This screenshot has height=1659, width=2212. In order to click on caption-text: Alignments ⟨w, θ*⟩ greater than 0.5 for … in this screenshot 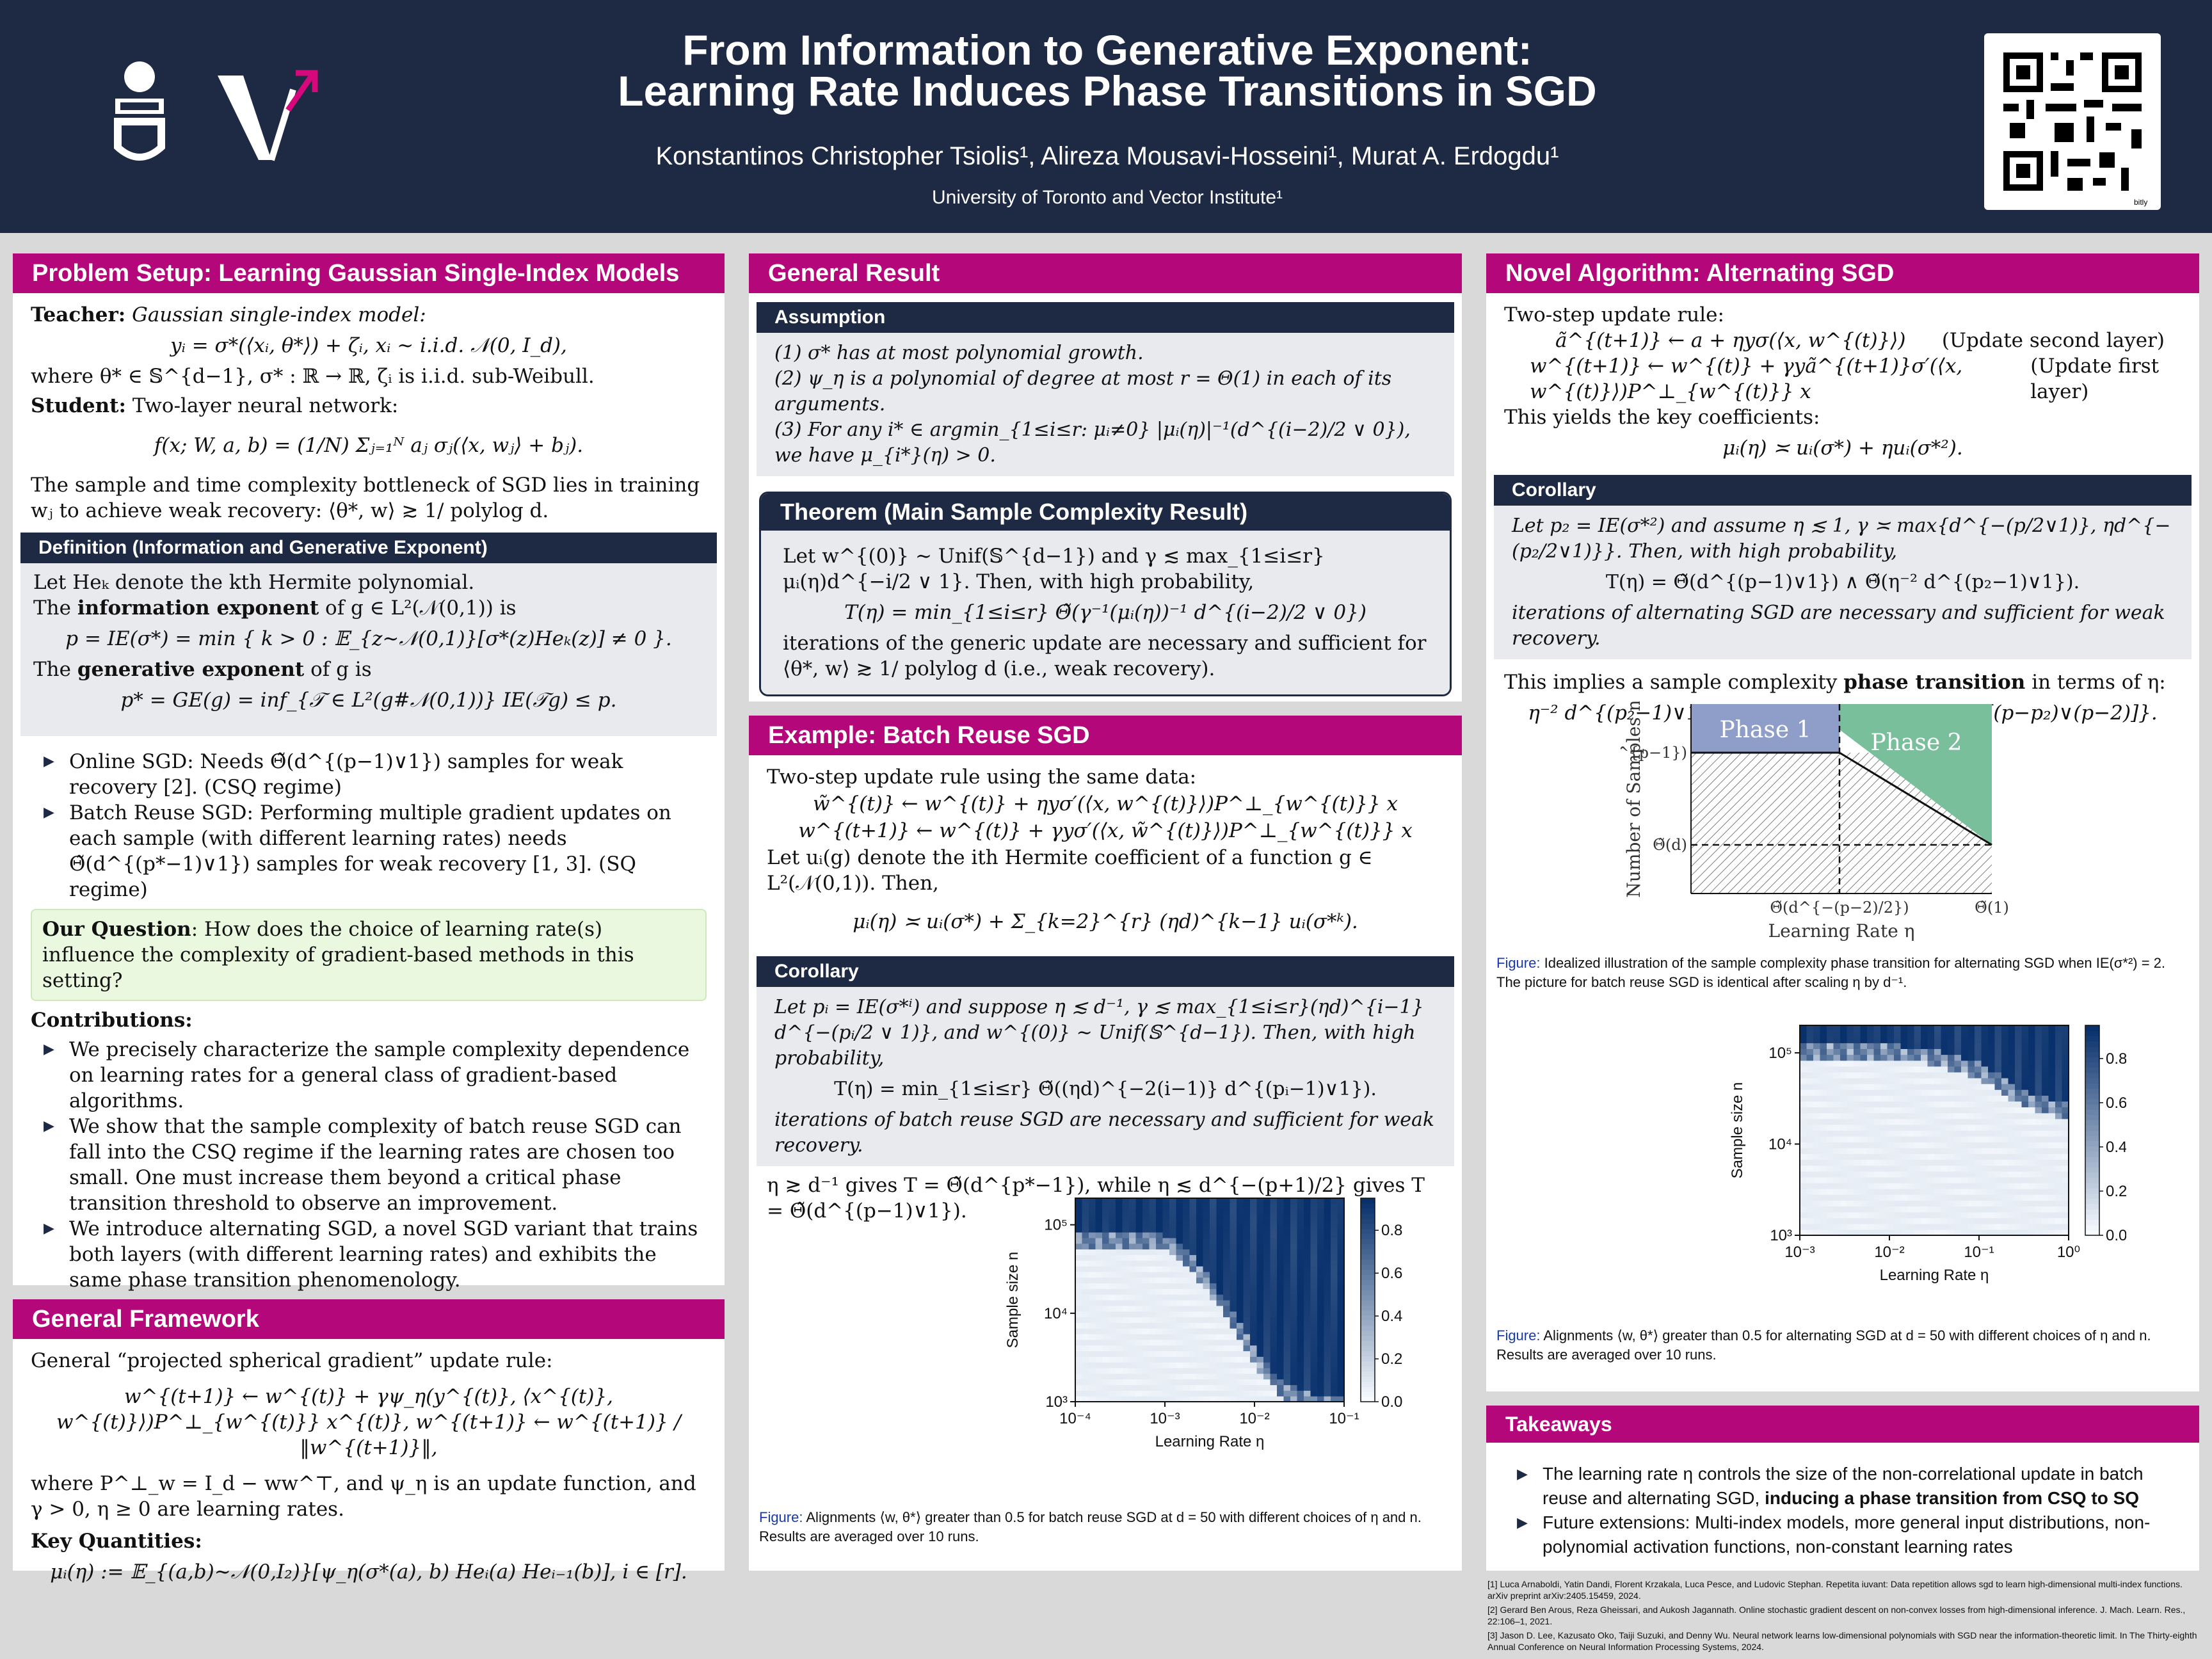, I will do `click(1823, 1345)`.